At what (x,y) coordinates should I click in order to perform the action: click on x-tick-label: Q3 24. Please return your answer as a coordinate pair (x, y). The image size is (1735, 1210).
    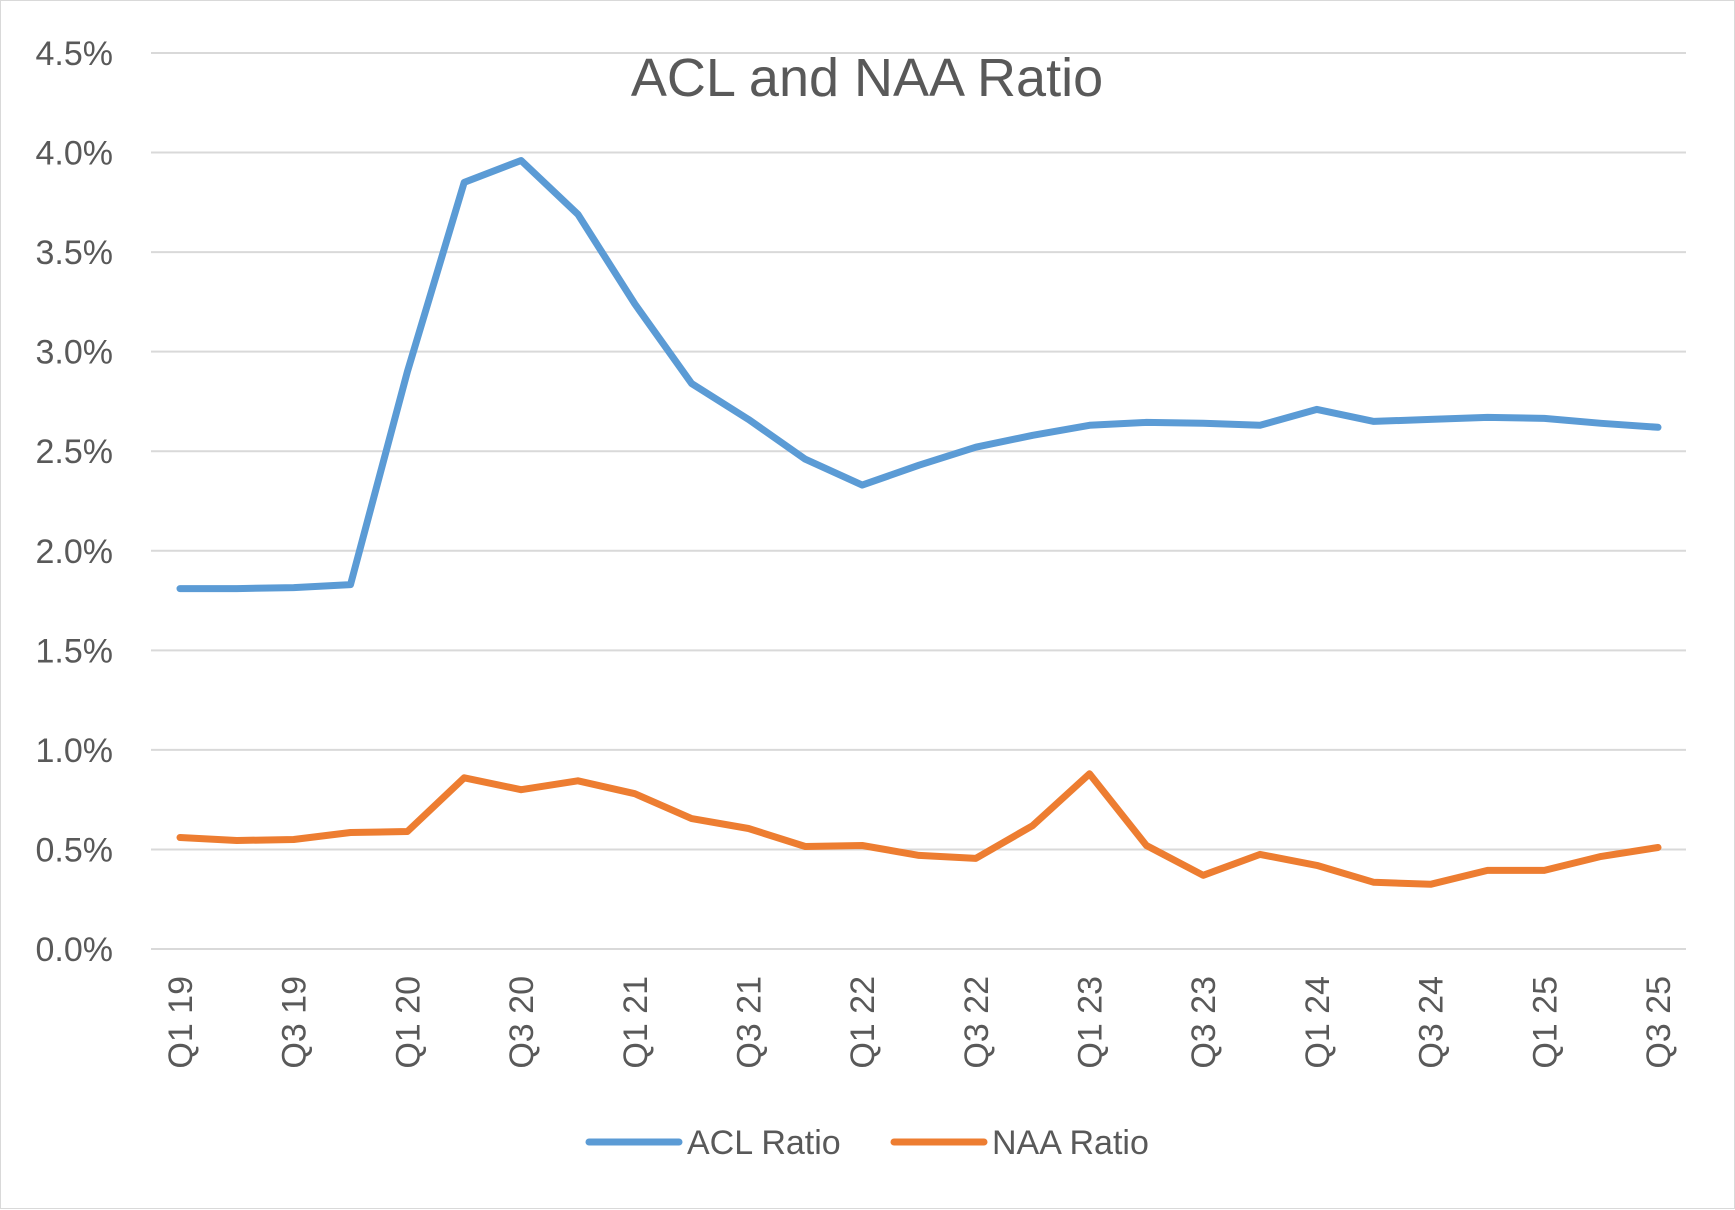
    Looking at the image, I should click on (1432, 1022).